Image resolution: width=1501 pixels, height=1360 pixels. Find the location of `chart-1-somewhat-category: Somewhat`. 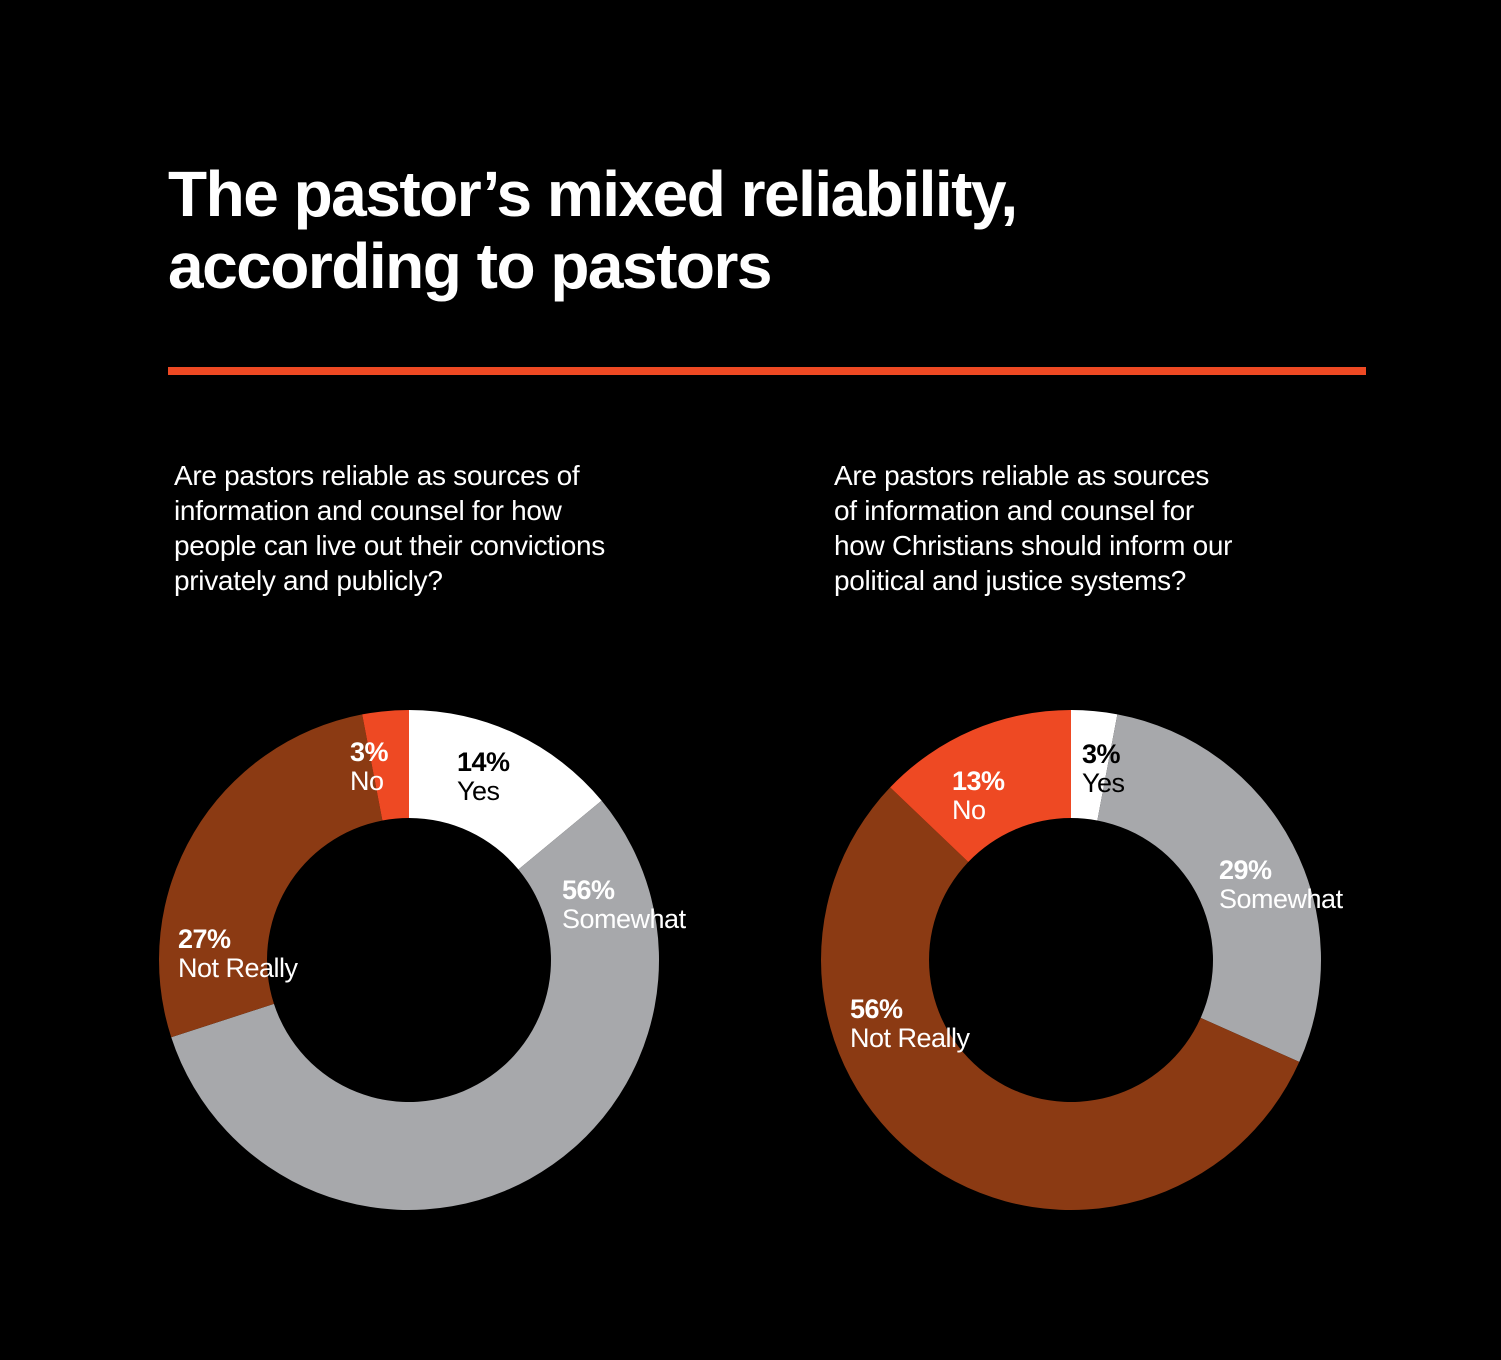

chart-1-somewhat-category: Somewhat is located at coordinates (624, 919).